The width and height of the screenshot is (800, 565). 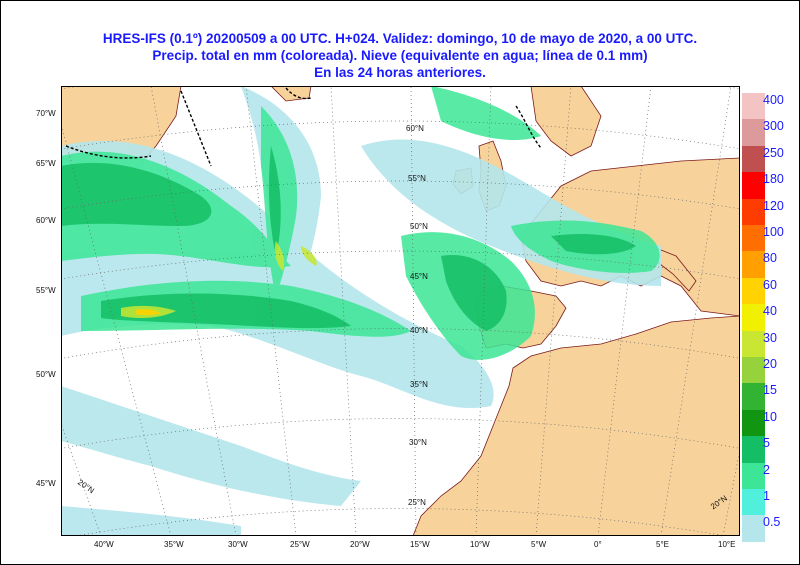 What do you see at coordinates (773, 205) in the screenshot?
I see `legend-level-label: 120` at bounding box center [773, 205].